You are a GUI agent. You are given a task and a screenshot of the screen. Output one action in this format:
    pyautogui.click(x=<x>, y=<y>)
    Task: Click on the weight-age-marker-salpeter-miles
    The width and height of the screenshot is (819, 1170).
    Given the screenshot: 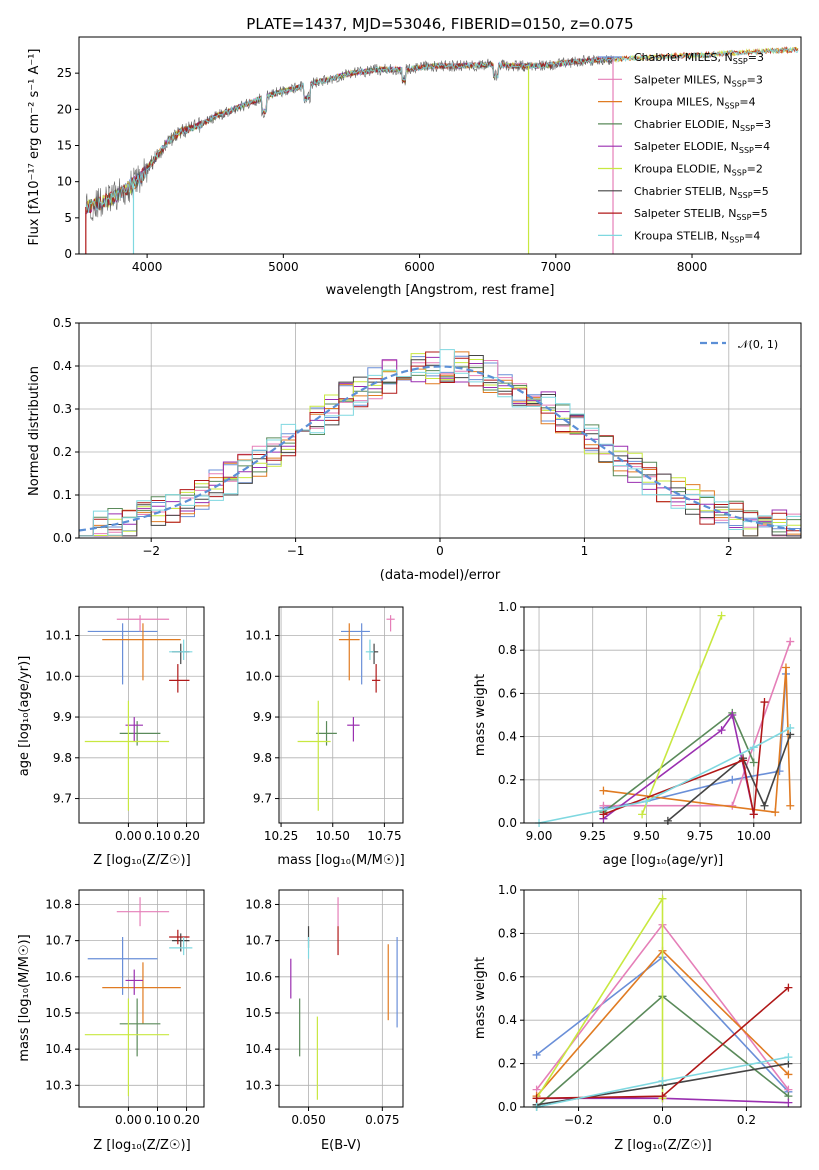 What is the action you would take?
    pyautogui.click(x=790, y=641)
    